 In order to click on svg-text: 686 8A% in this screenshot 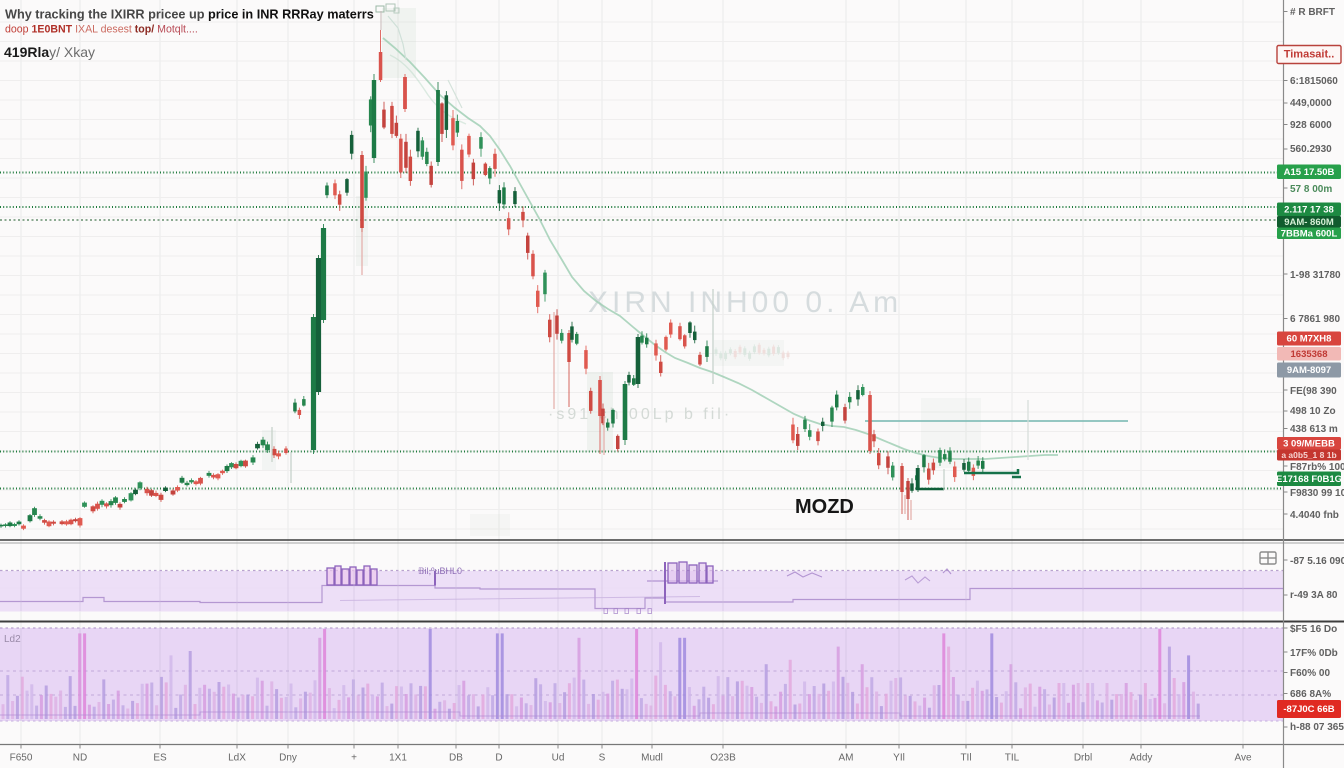, I will do `click(1310, 694)`.